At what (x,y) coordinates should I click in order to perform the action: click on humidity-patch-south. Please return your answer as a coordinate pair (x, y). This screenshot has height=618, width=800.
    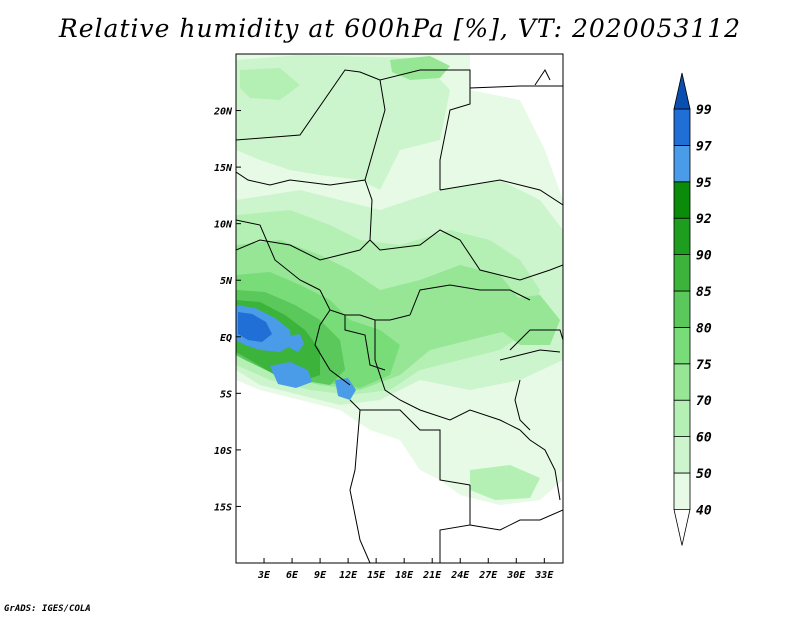
    Looking at the image, I should click on (505, 482).